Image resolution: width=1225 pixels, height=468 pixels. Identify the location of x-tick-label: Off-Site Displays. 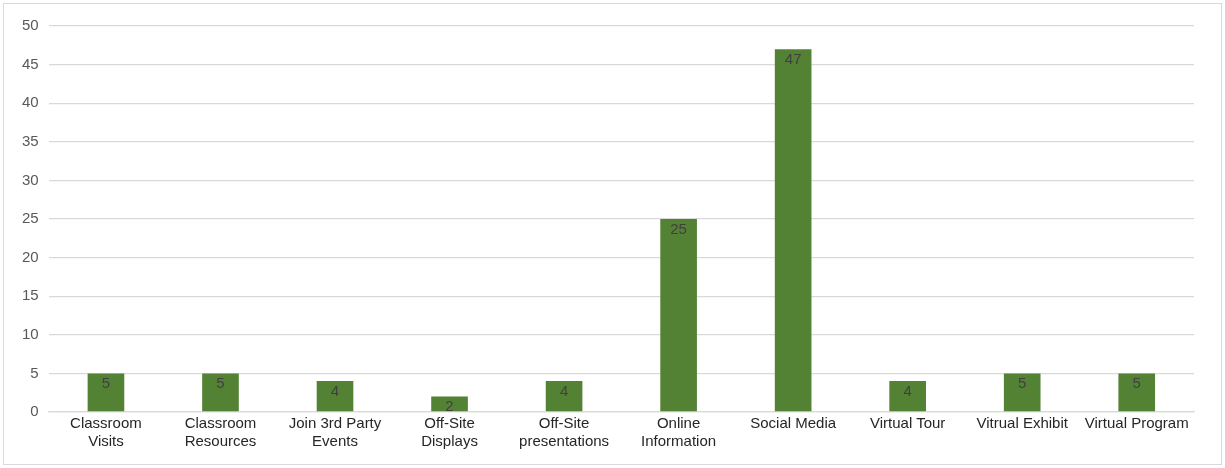
(449, 432).